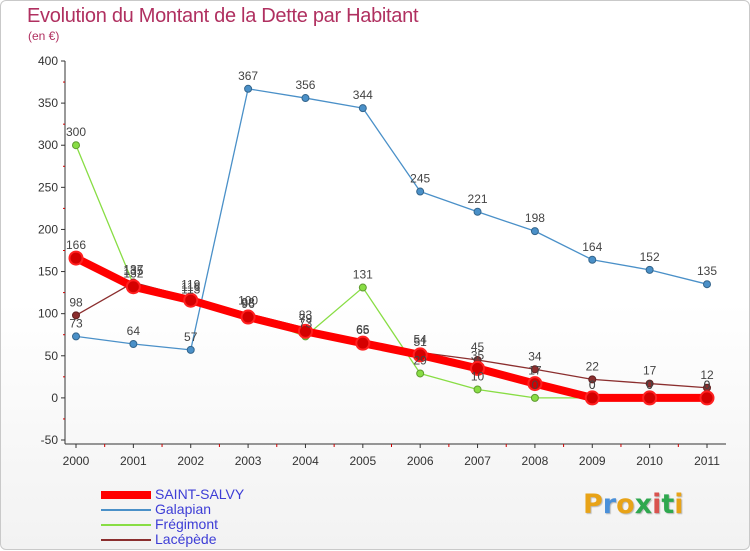 The width and height of the screenshot is (750, 551). Describe the element at coordinates (535, 218) in the screenshot. I see `data-label-galapian: 198` at that location.